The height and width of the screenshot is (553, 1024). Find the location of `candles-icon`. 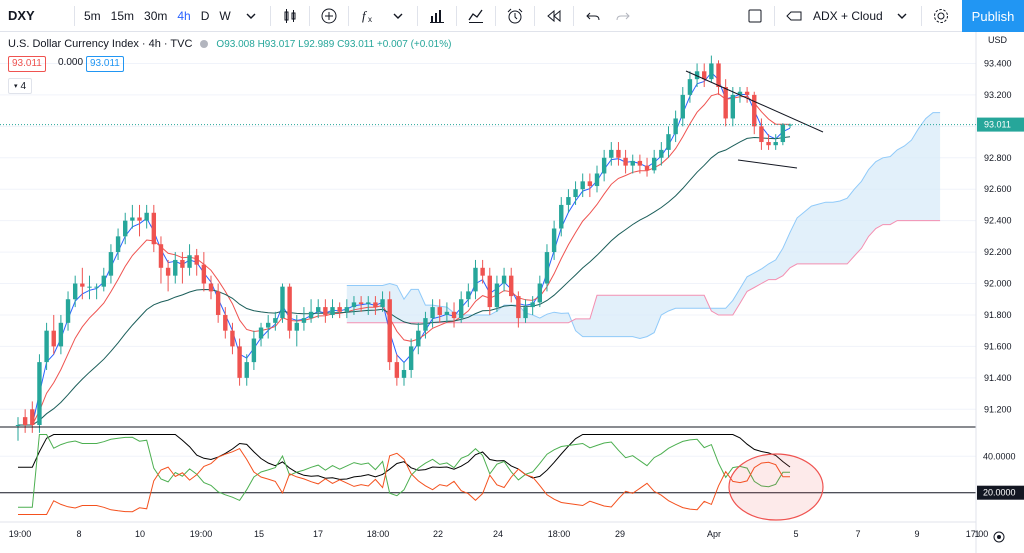

candles-icon is located at coordinates (290, 16).